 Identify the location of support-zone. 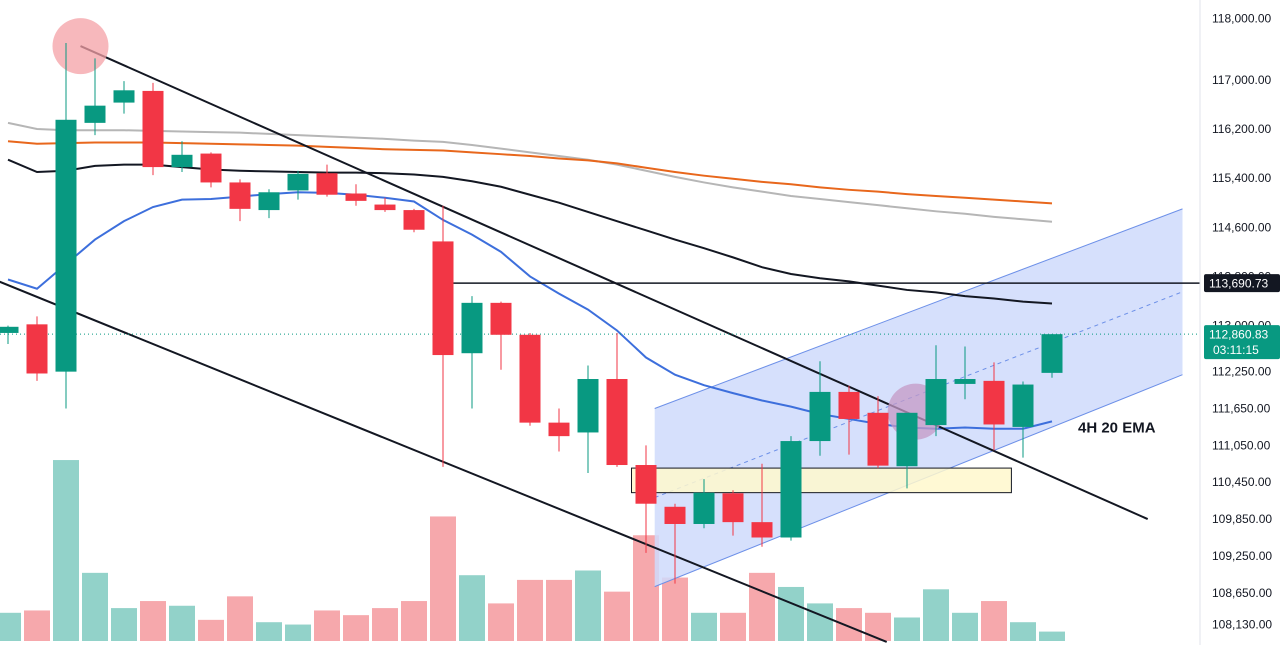
(821, 480).